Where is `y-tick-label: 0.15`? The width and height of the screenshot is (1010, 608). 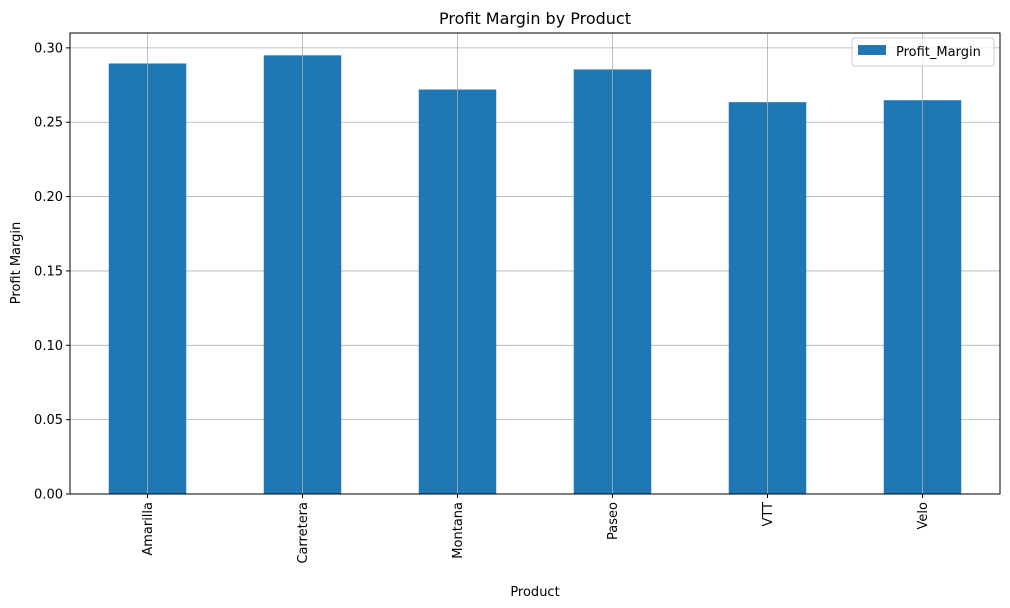
y-tick-label: 0.15 is located at coordinates (48, 271).